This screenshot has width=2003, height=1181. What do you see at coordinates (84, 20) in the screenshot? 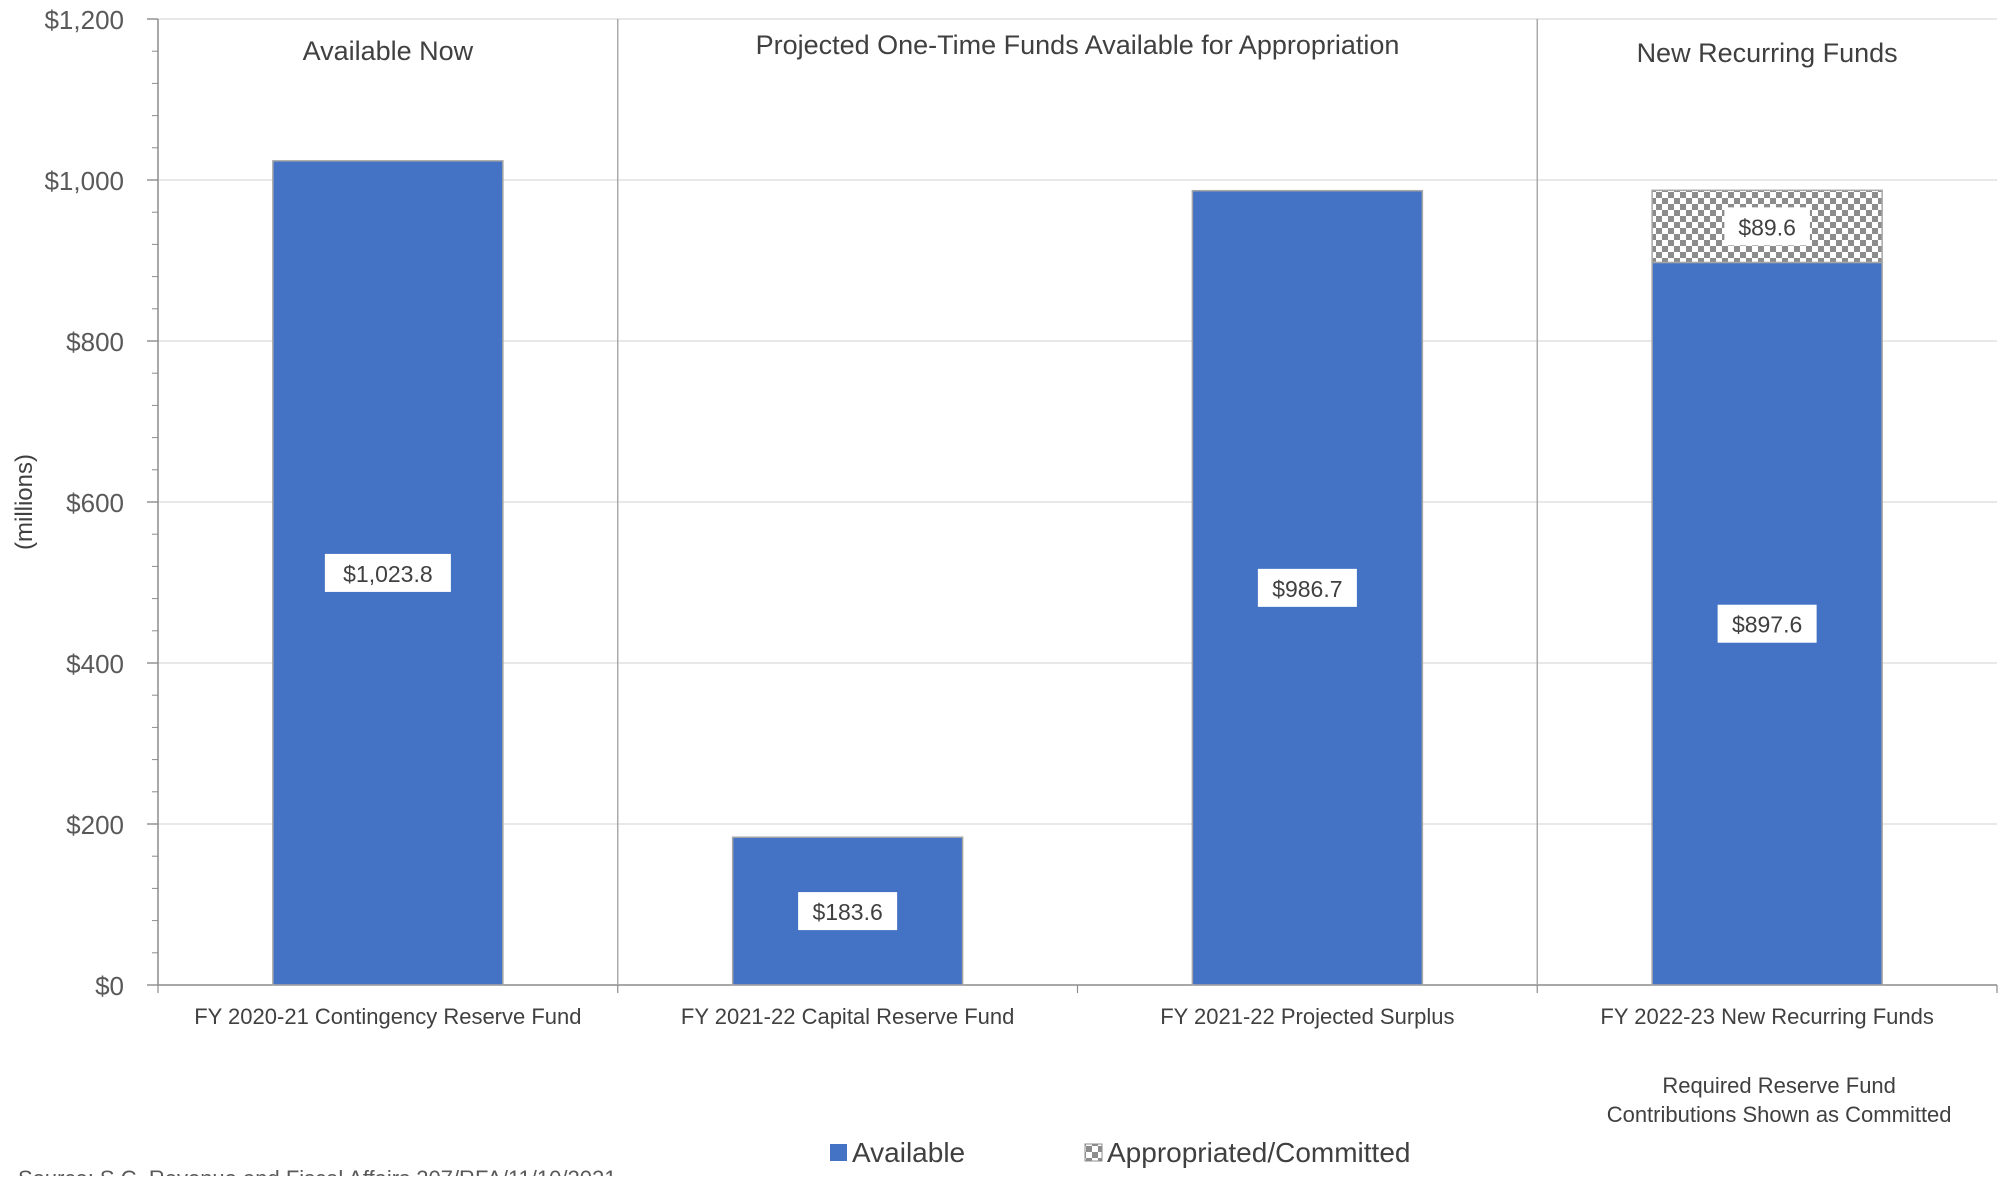
I see `y-tick-label: $1,200` at bounding box center [84, 20].